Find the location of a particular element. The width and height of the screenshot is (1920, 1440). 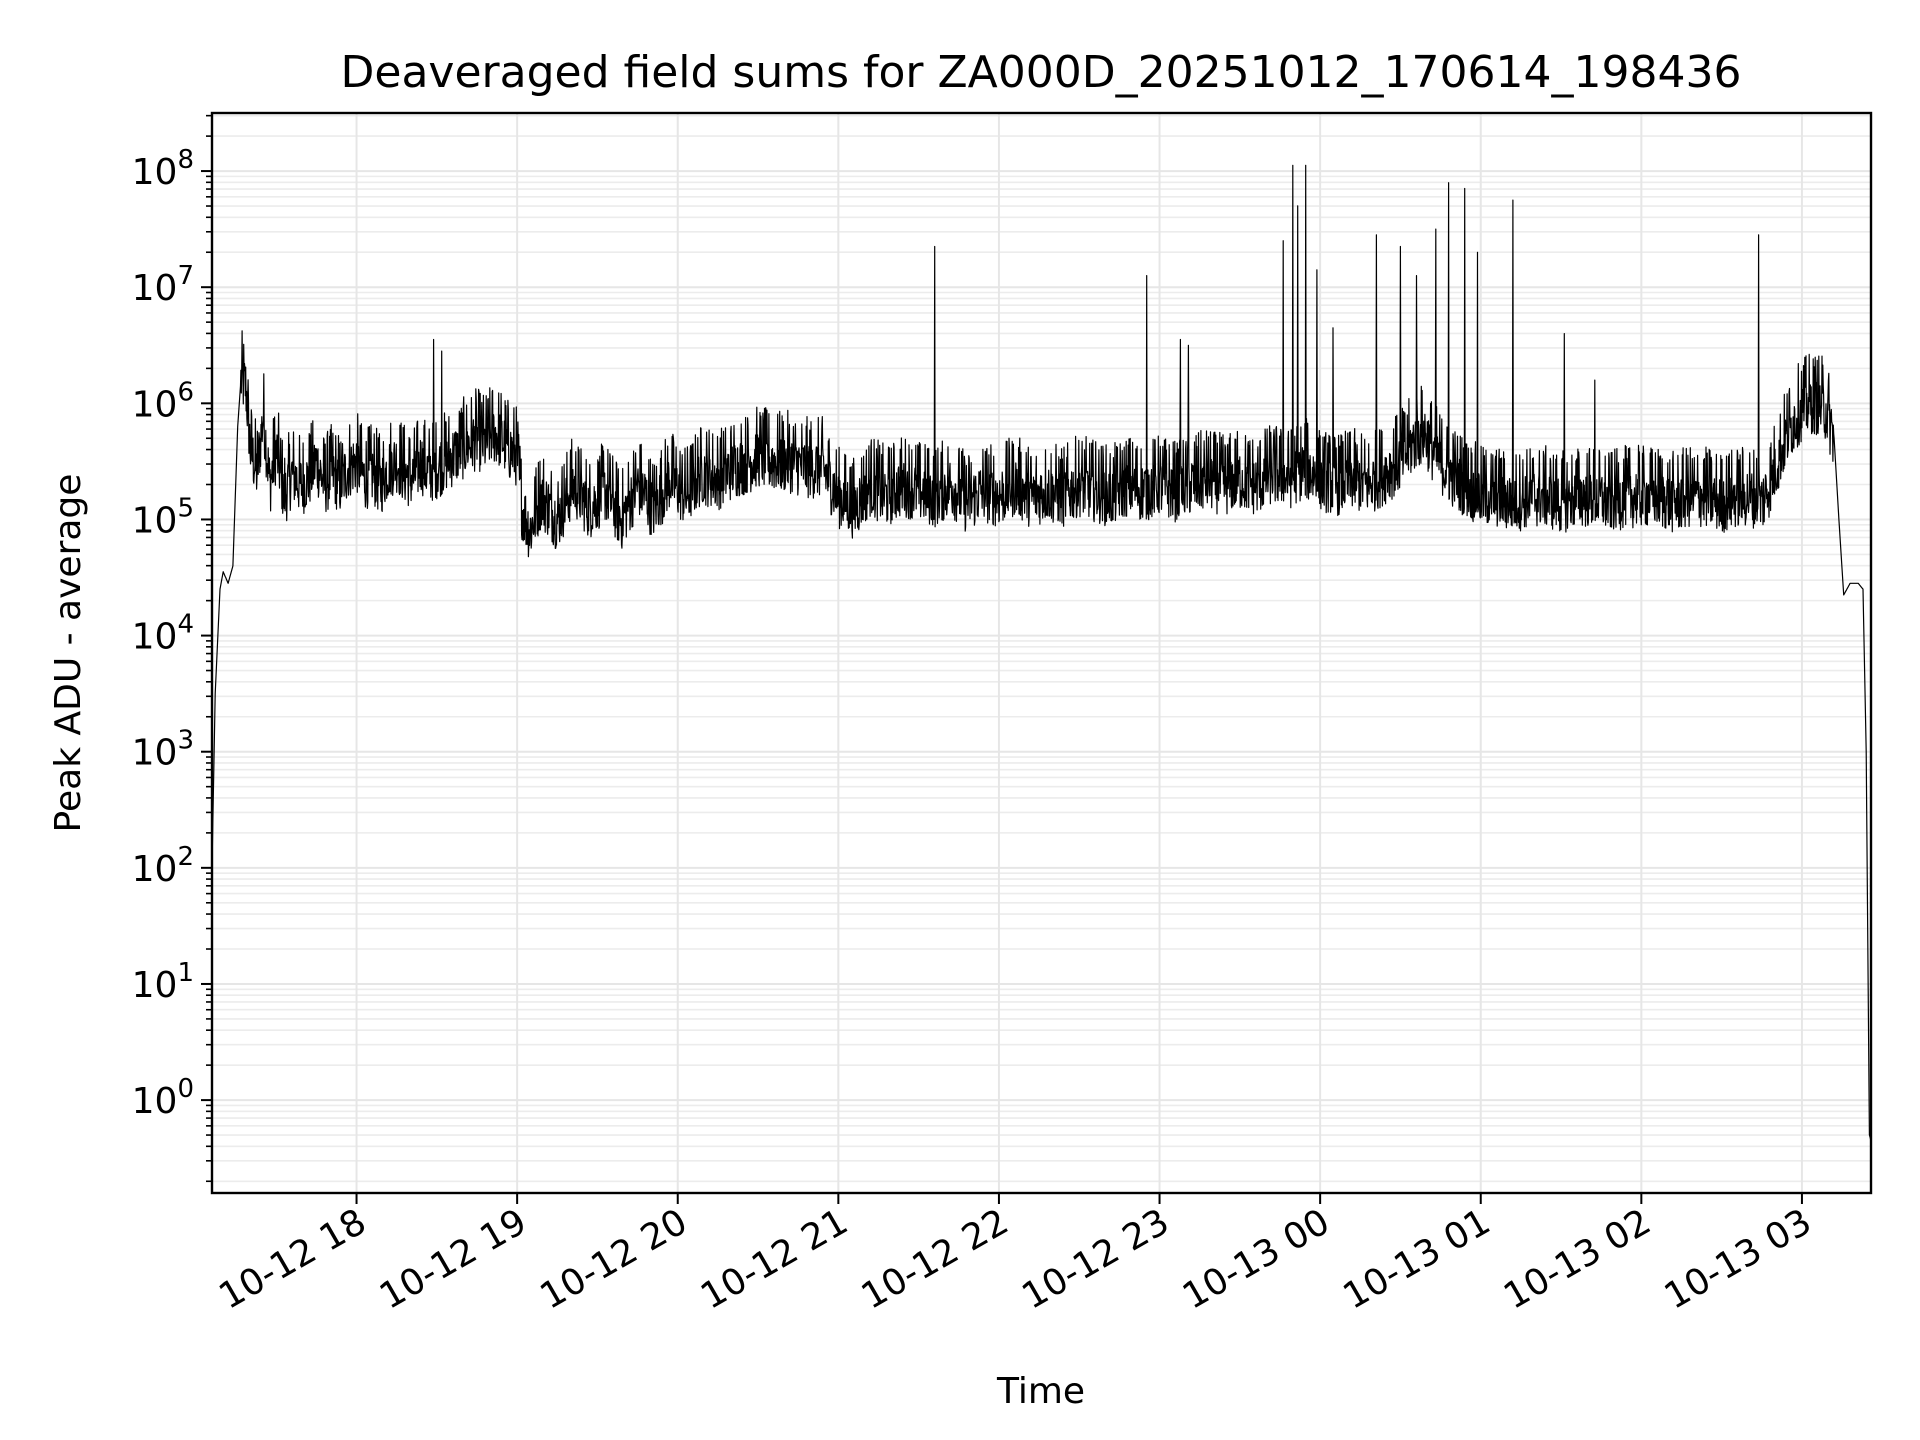

y-tick-label: 10⁴ is located at coordinates (163, 634).